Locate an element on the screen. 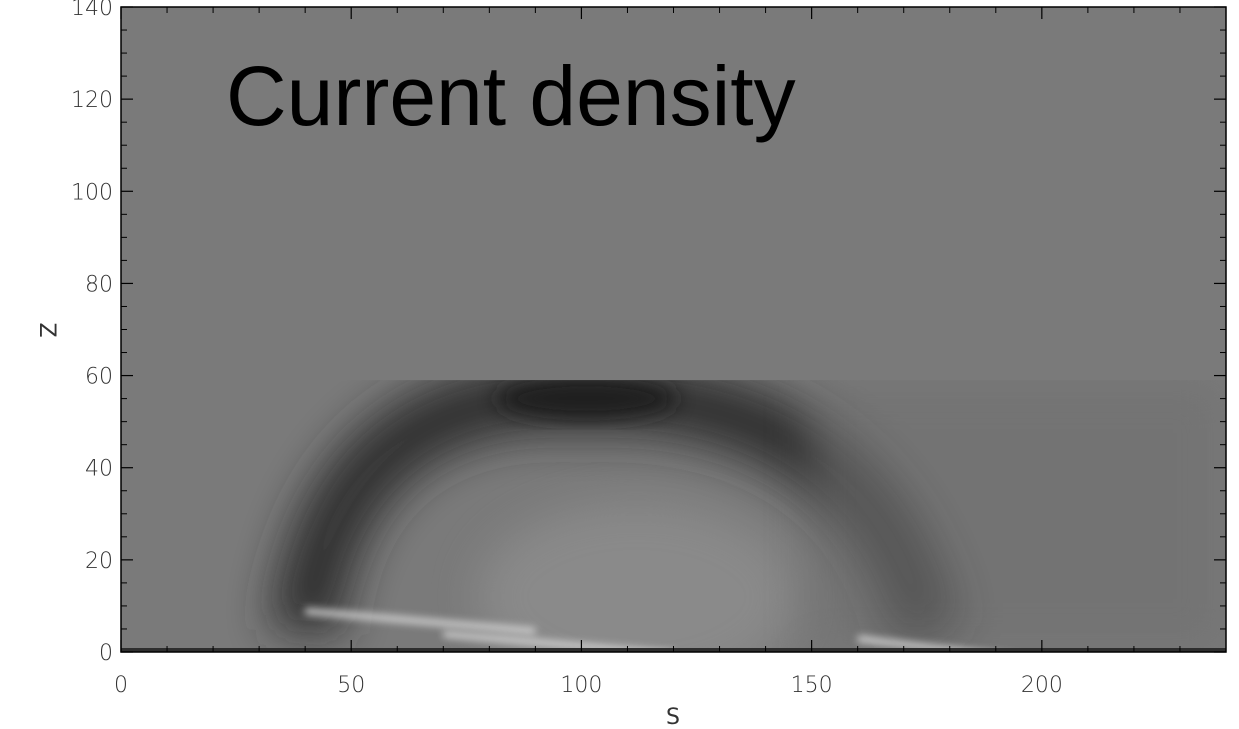 This screenshot has height=729, width=1239. arch-interior is located at coordinates (636, 576).